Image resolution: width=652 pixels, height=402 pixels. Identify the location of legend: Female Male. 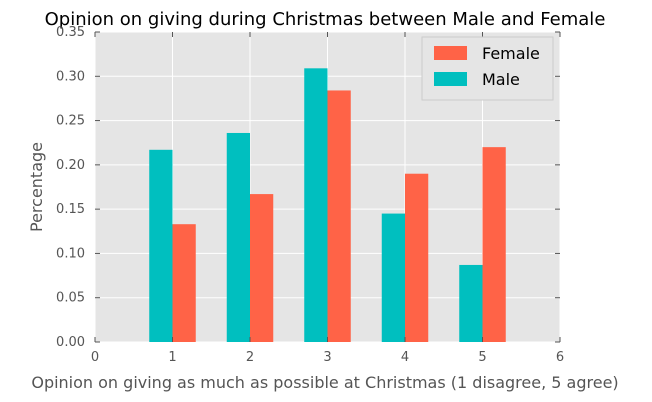
(487, 68).